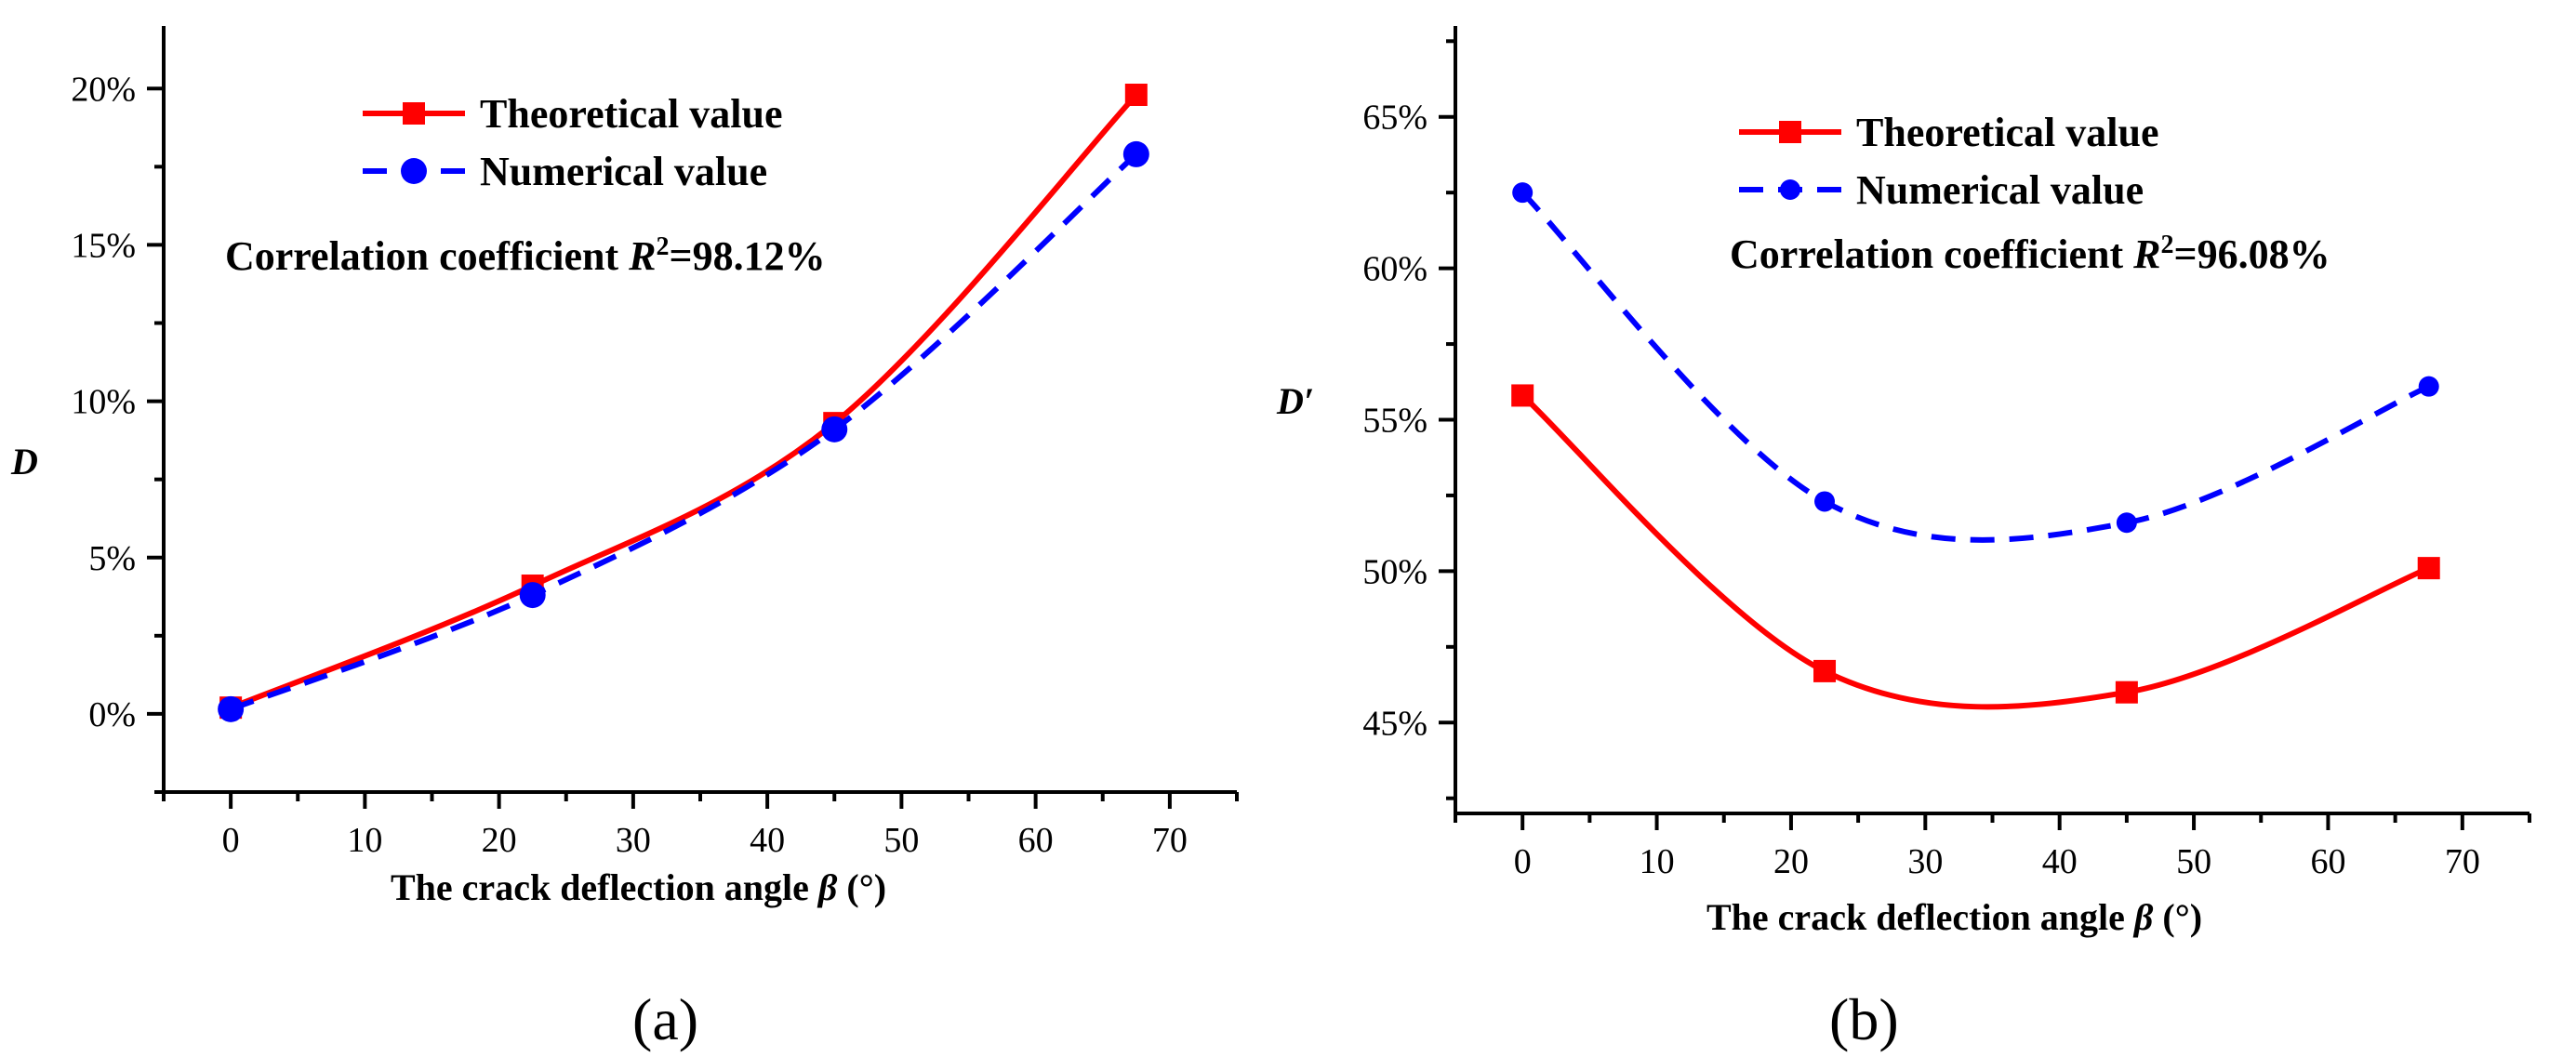  What do you see at coordinates (112, 714) in the screenshot?
I see `y-tick-label: 0%` at bounding box center [112, 714].